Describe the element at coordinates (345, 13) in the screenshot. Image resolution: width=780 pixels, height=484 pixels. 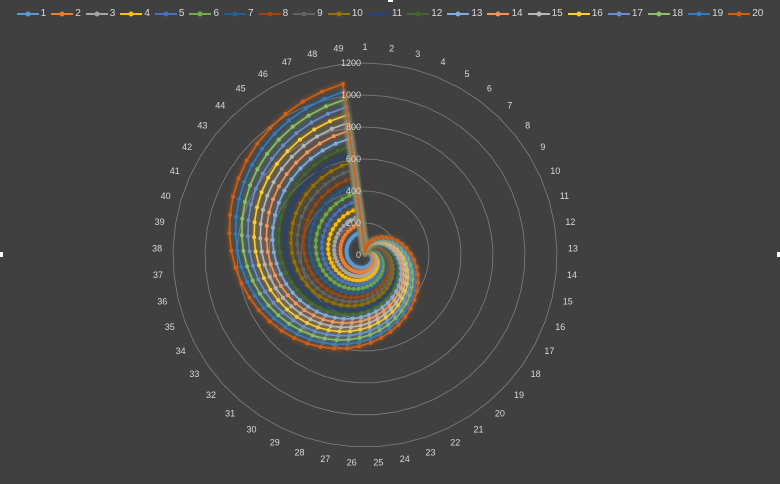
I see `legend-item-10: 10` at that location.